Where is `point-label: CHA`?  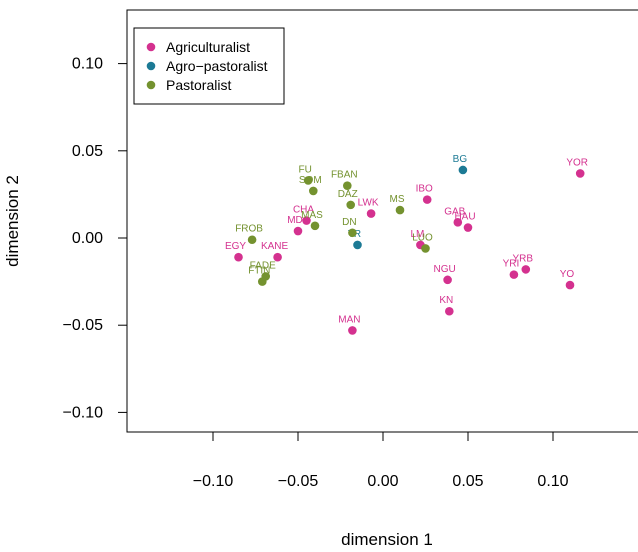
point-label: CHA is located at coordinates (303, 210).